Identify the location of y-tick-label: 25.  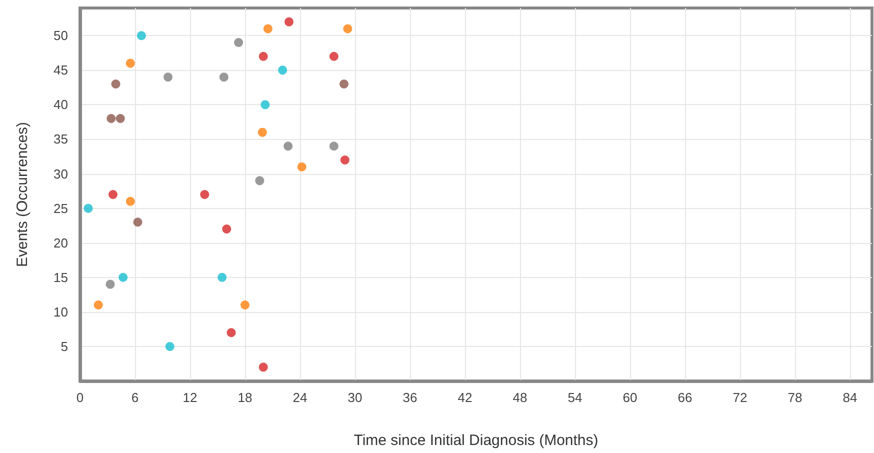
(61, 208).